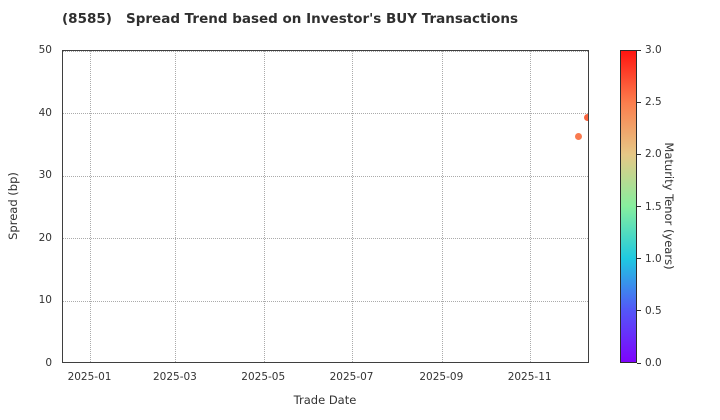  I want to click on x-tick-label: 2025-01, so click(89, 377).